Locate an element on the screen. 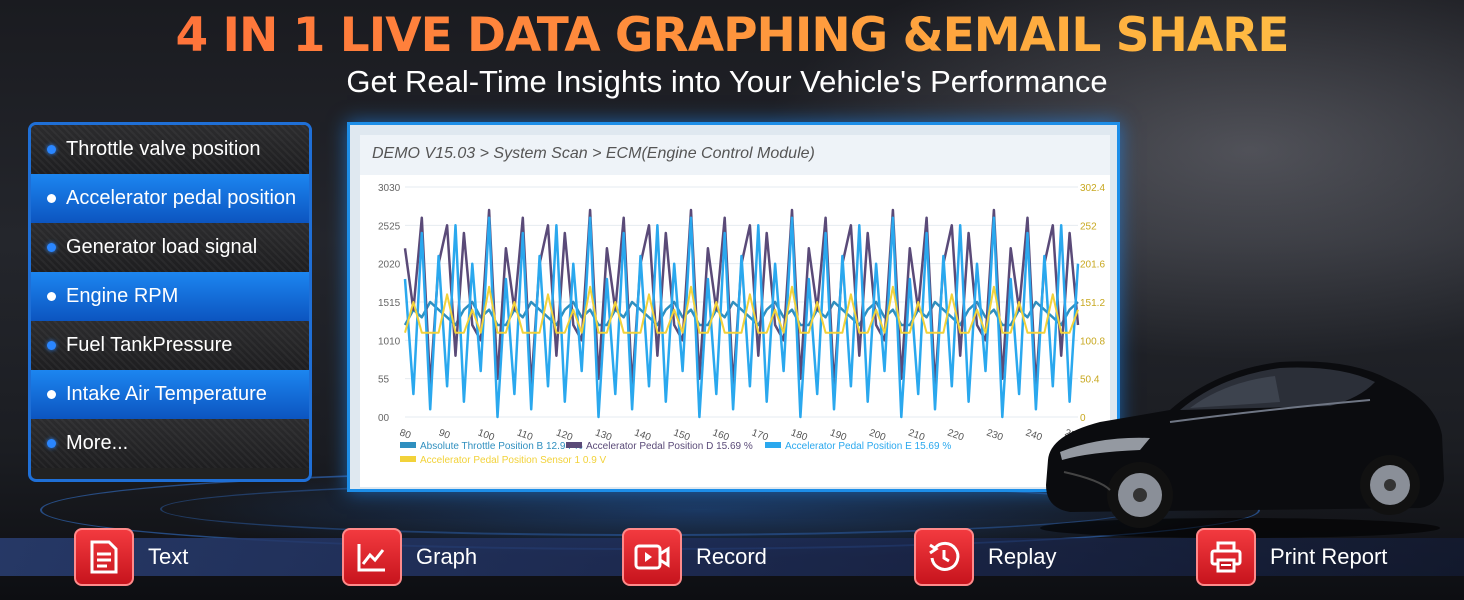  left-axis-tick-label: 2020 is located at coordinates (389, 265).